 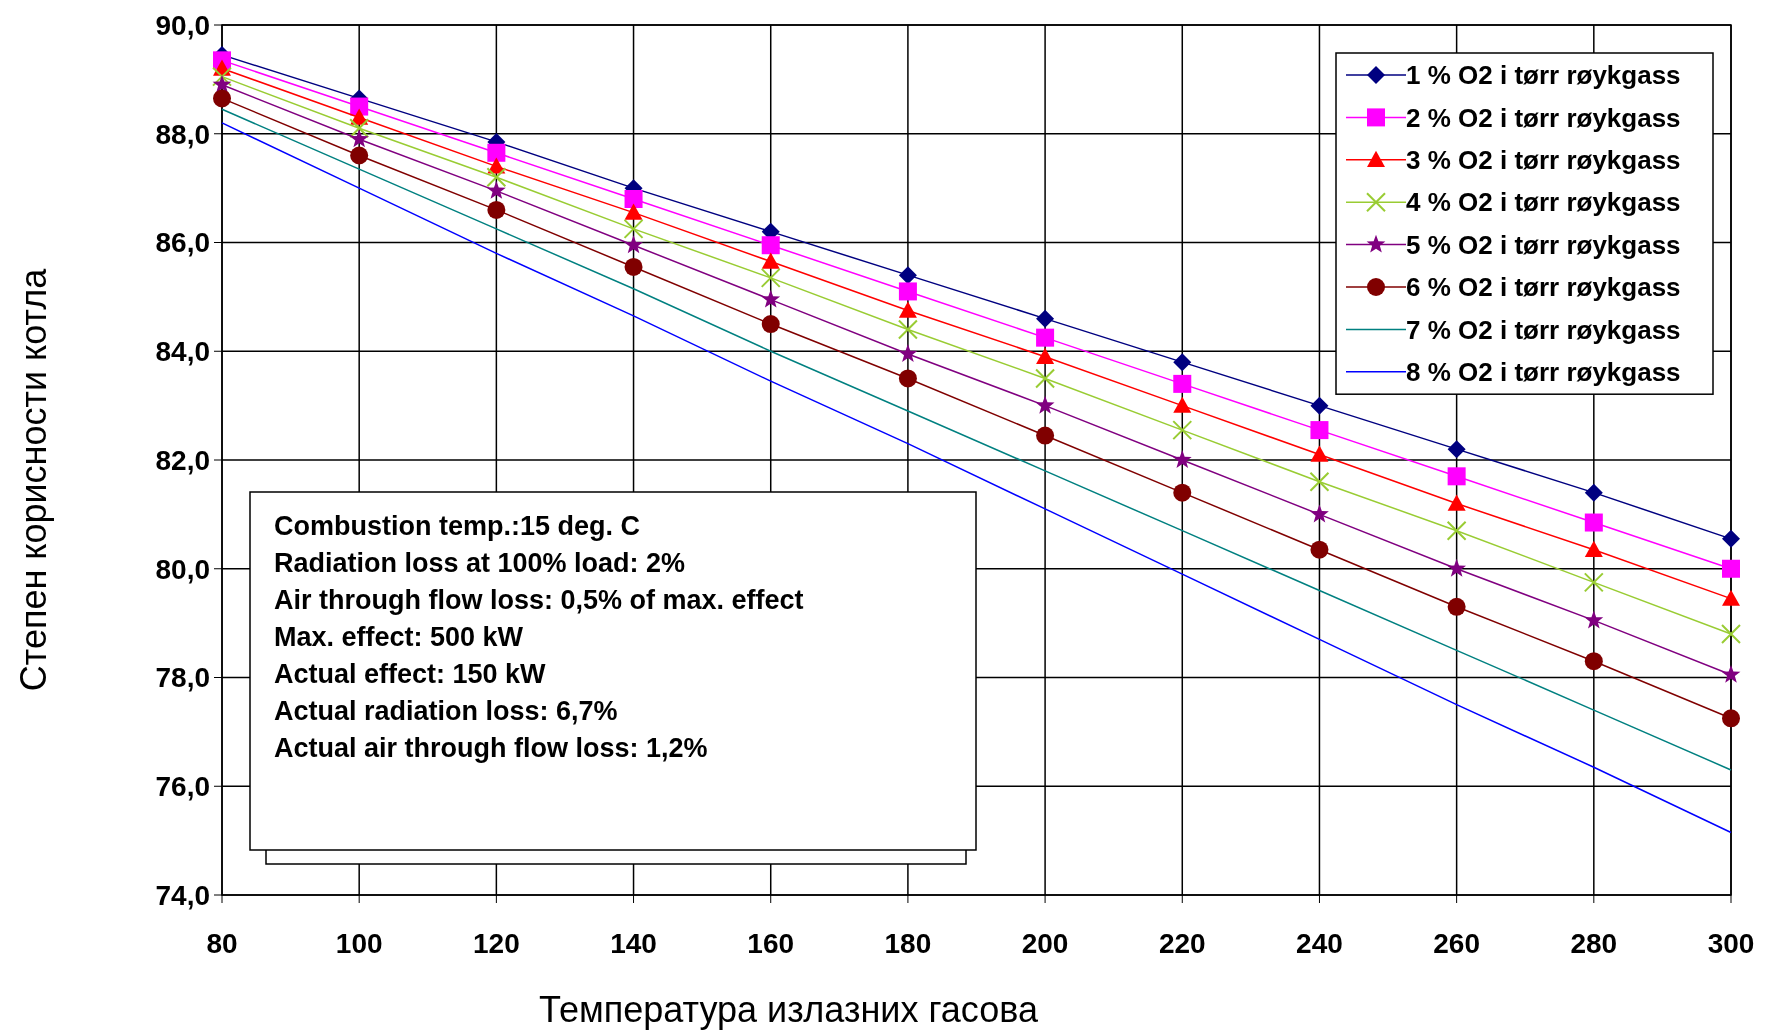 What do you see at coordinates (789, 1009) in the screenshot?
I see `x-axis-title: Температура излазних гасова` at bounding box center [789, 1009].